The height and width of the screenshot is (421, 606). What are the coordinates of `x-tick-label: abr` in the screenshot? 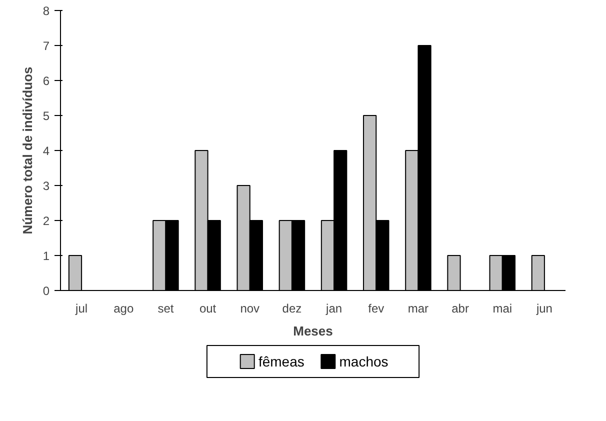 It's located at (460, 309).